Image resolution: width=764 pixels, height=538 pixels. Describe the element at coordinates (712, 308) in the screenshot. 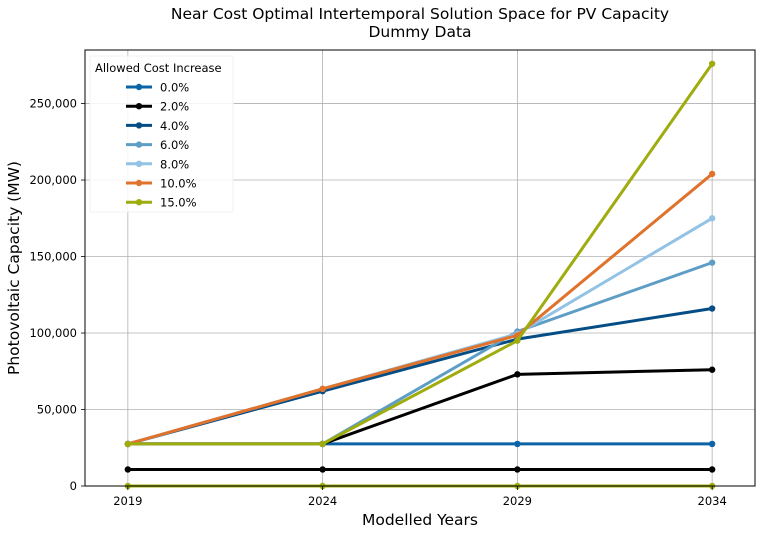

I see `data-point-4-0pct` at that location.